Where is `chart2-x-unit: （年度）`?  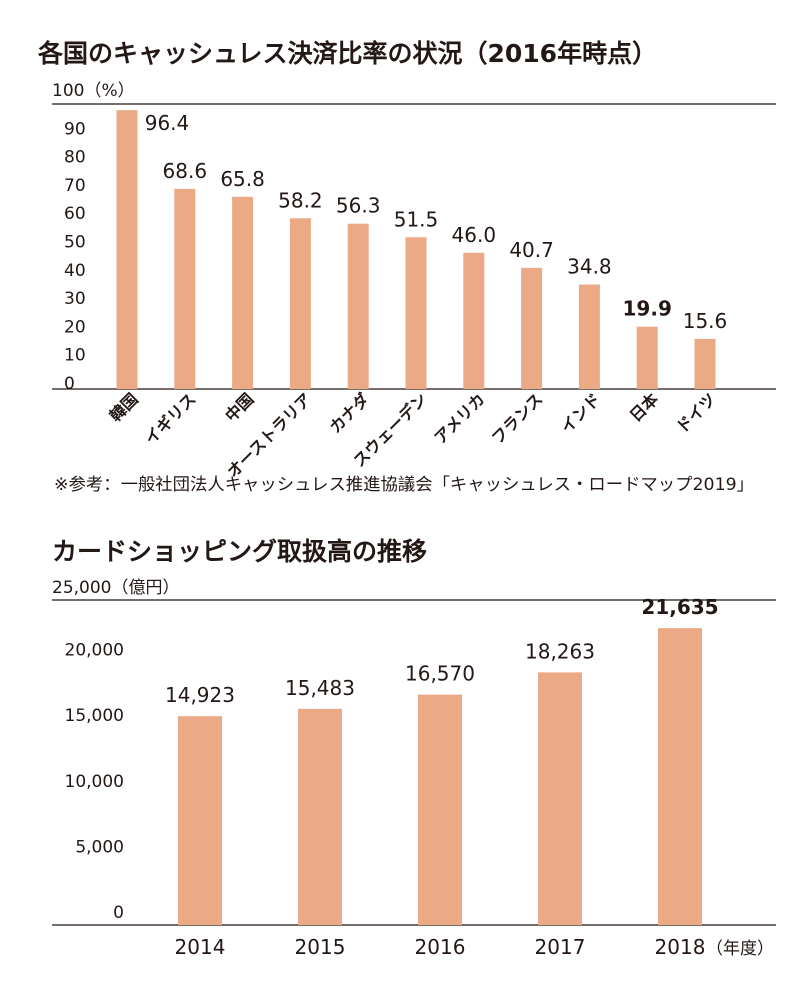 chart2-x-unit: （年度） is located at coordinates (740, 949).